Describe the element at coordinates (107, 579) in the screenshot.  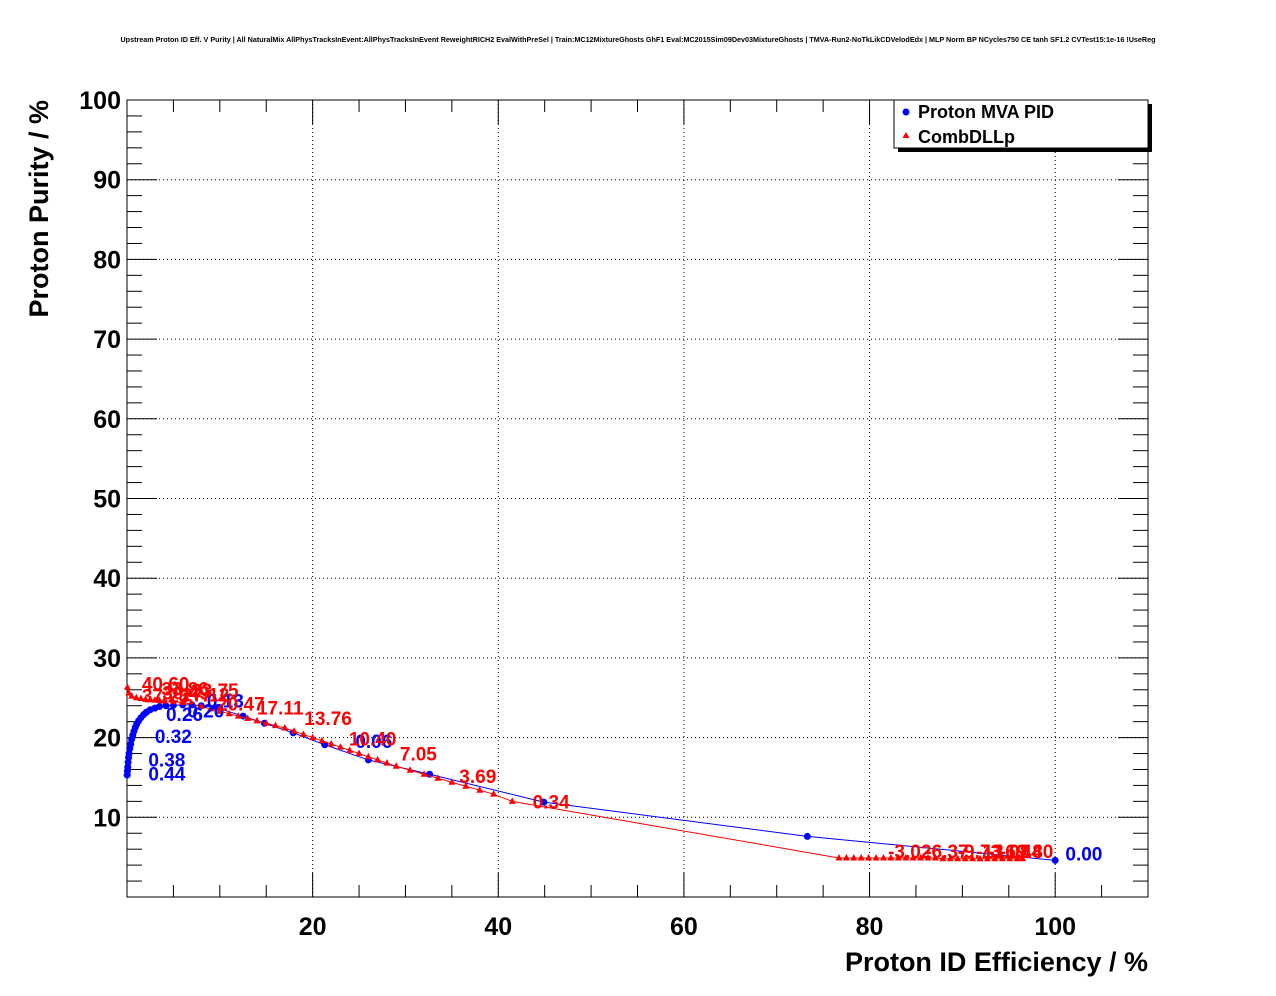
I see `y-tick-label: 40` at that location.